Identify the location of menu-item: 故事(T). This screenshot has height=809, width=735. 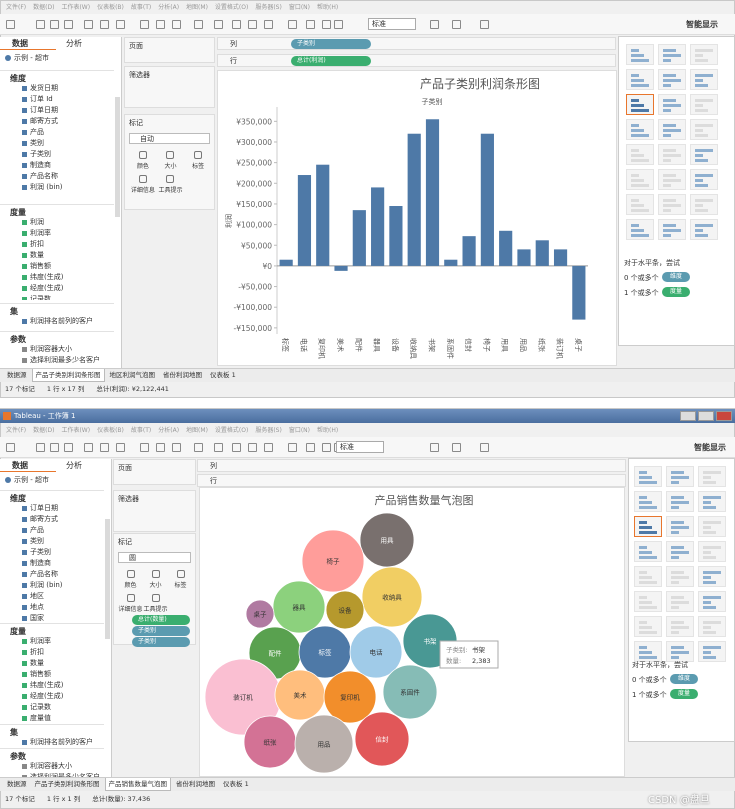
(141, 430).